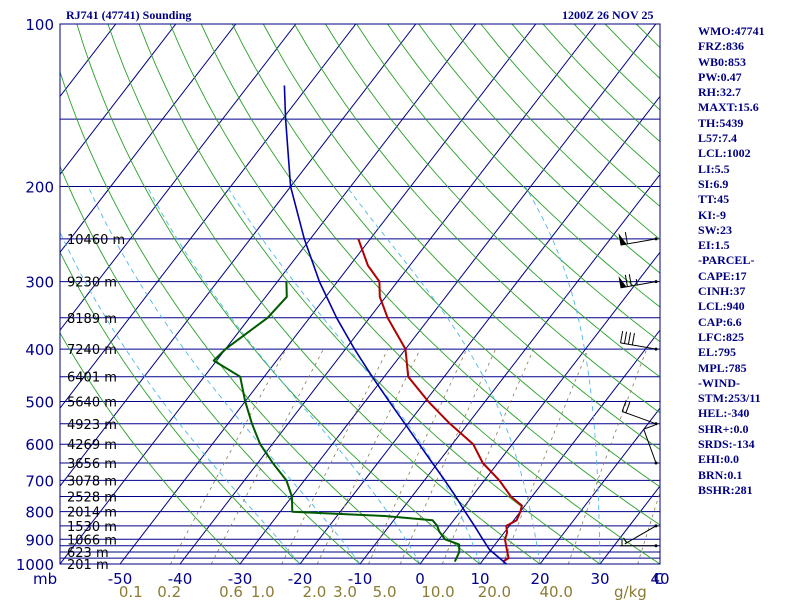 The image size is (800, 600). What do you see at coordinates (35, 565) in the screenshot?
I see `pressure-tick-label: 1000` at bounding box center [35, 565].